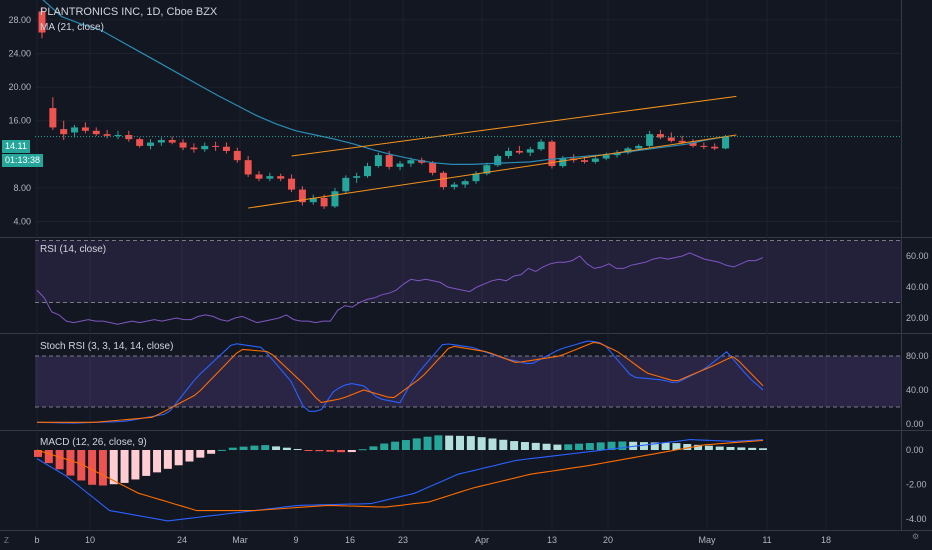 This screenshot has height=550, width=932. Describe the element at coordinates (917, 318) in the screenshot. I see `rsi-axis-tick: 20.00` at that location.